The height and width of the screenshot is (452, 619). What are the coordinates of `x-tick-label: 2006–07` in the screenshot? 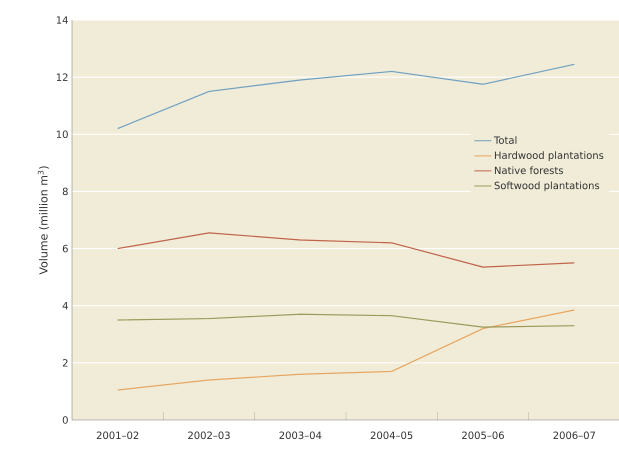 It's located at (574, 436).